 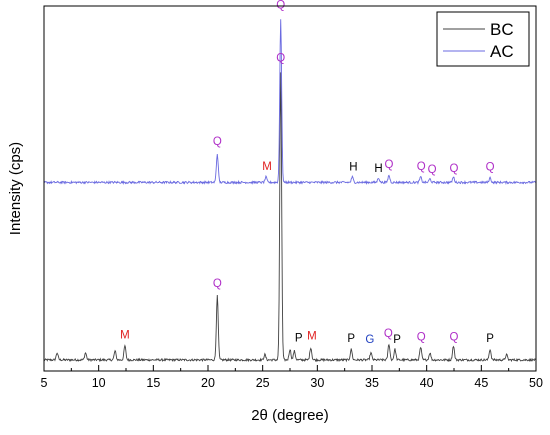 I want to click on peak-label-q-7: Q, so click(x=432, y=170).